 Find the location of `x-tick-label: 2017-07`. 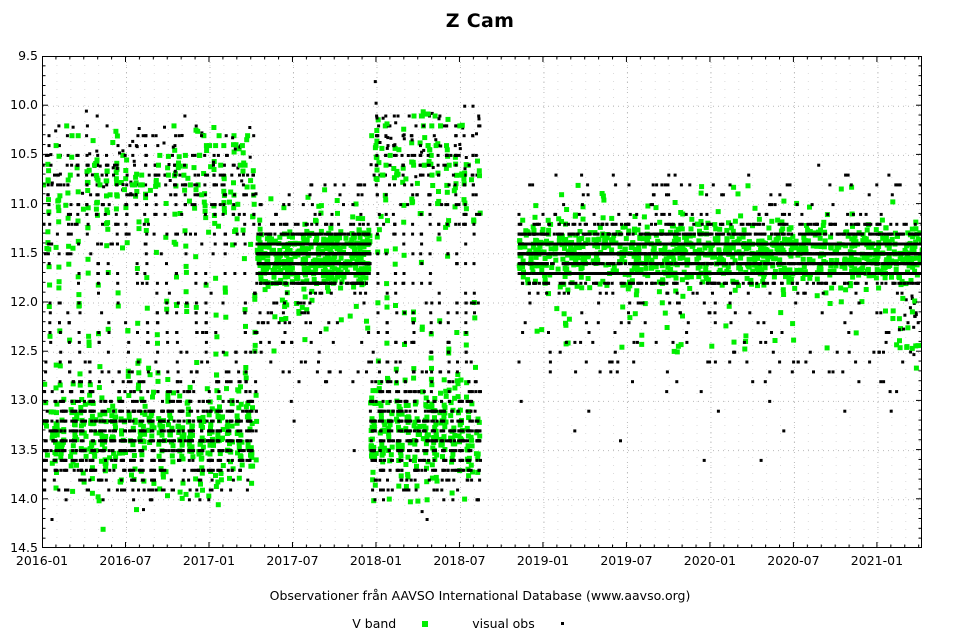

x-tick-label: 2017-07 is located at coordinates (292, 560).